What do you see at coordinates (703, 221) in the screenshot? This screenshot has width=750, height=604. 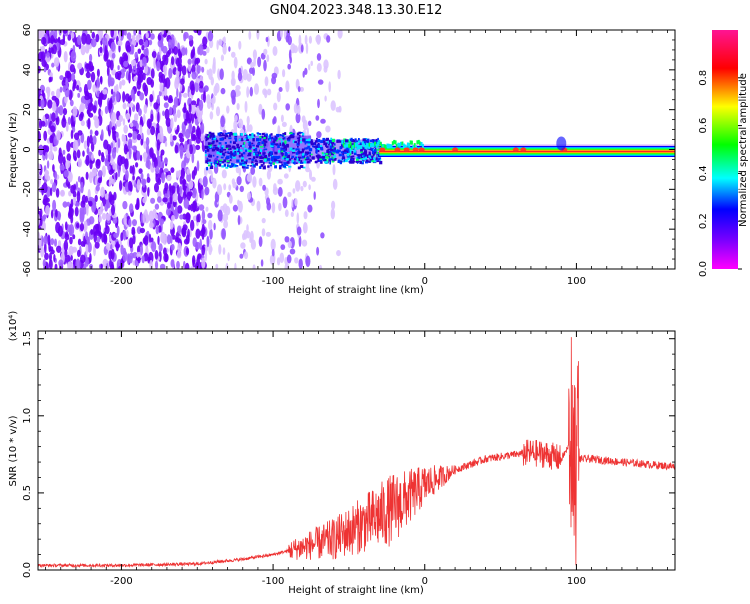 I see `colorbar-tick-label: 0.2` at bounding box center [703, 221].